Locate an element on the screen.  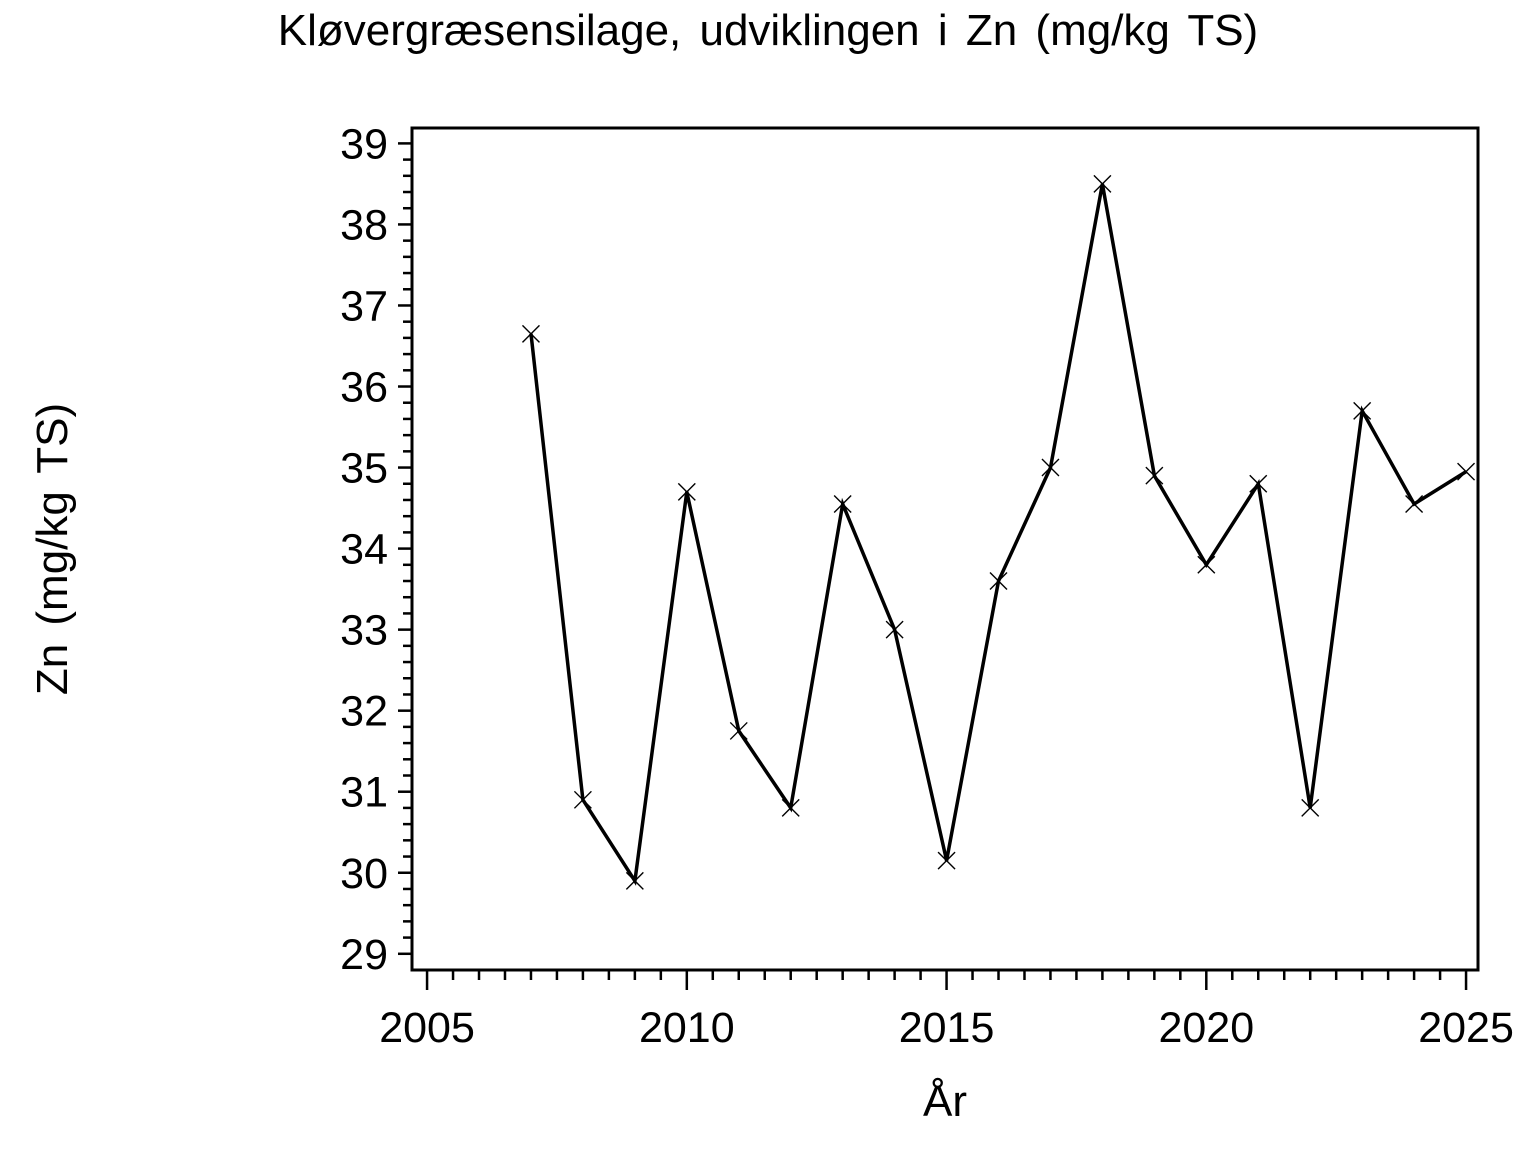
y-tick-label: 36 is located at coordinates (364, 388).